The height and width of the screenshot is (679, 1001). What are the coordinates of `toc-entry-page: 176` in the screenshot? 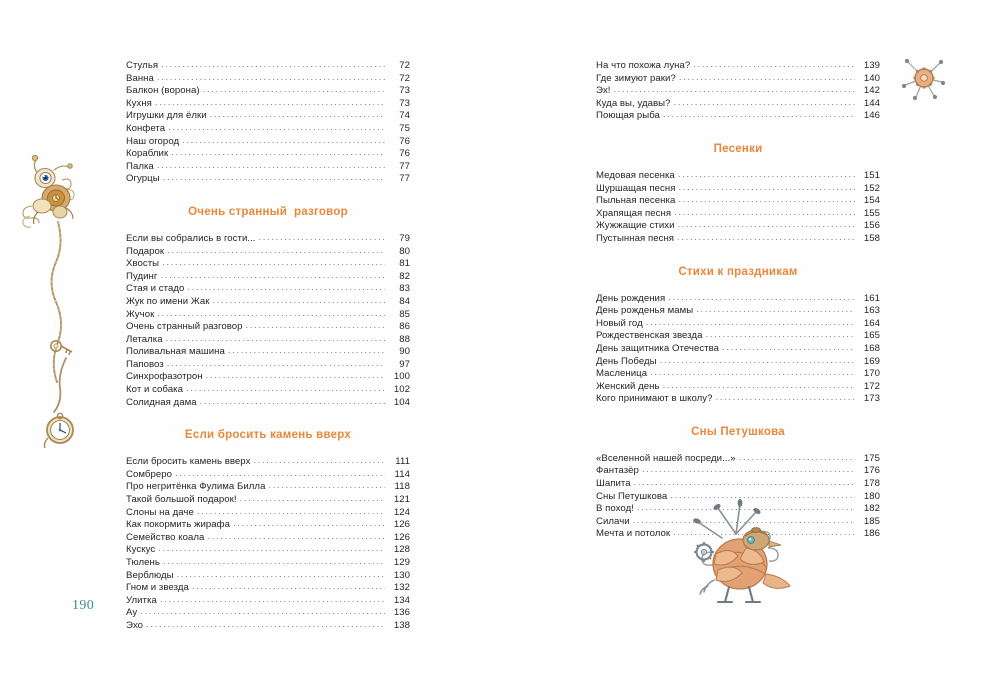 It's located at (871, 471).